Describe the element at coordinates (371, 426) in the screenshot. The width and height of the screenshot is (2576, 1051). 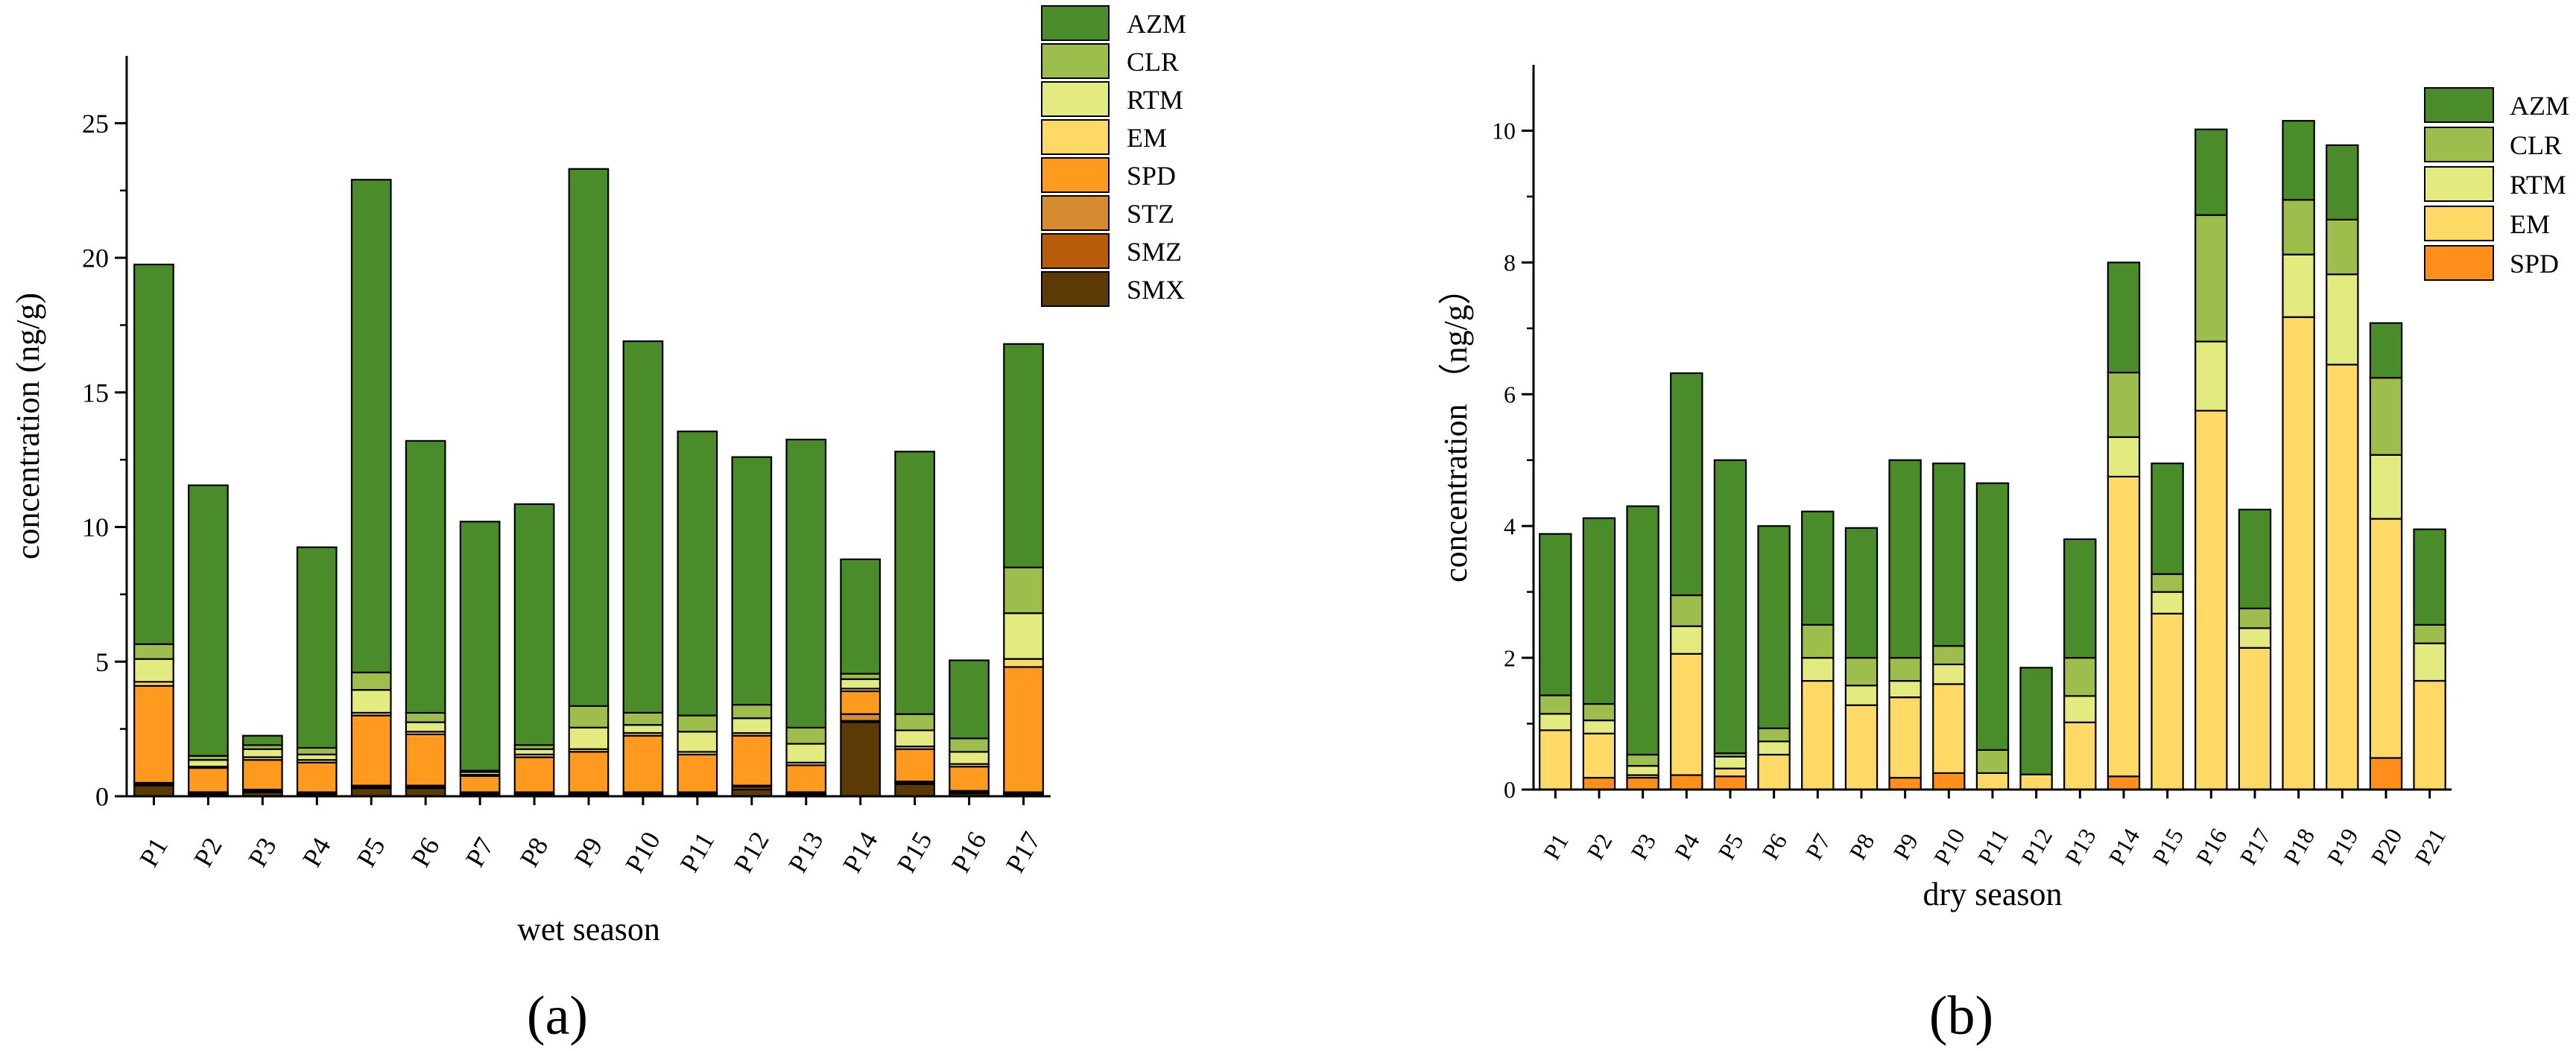
I see `bar-segment-azm-p5` at that location.